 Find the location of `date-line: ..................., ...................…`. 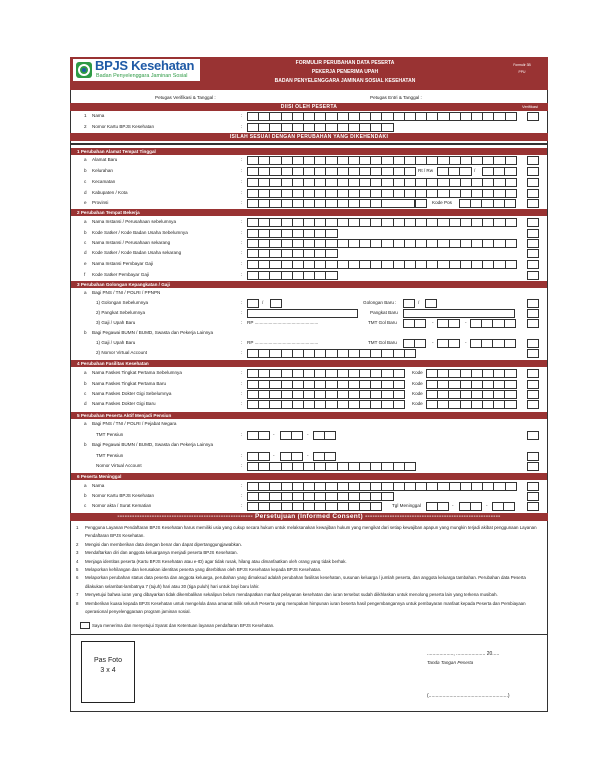

date-line: ..................., ...................… is located at coordinates (463, 654).